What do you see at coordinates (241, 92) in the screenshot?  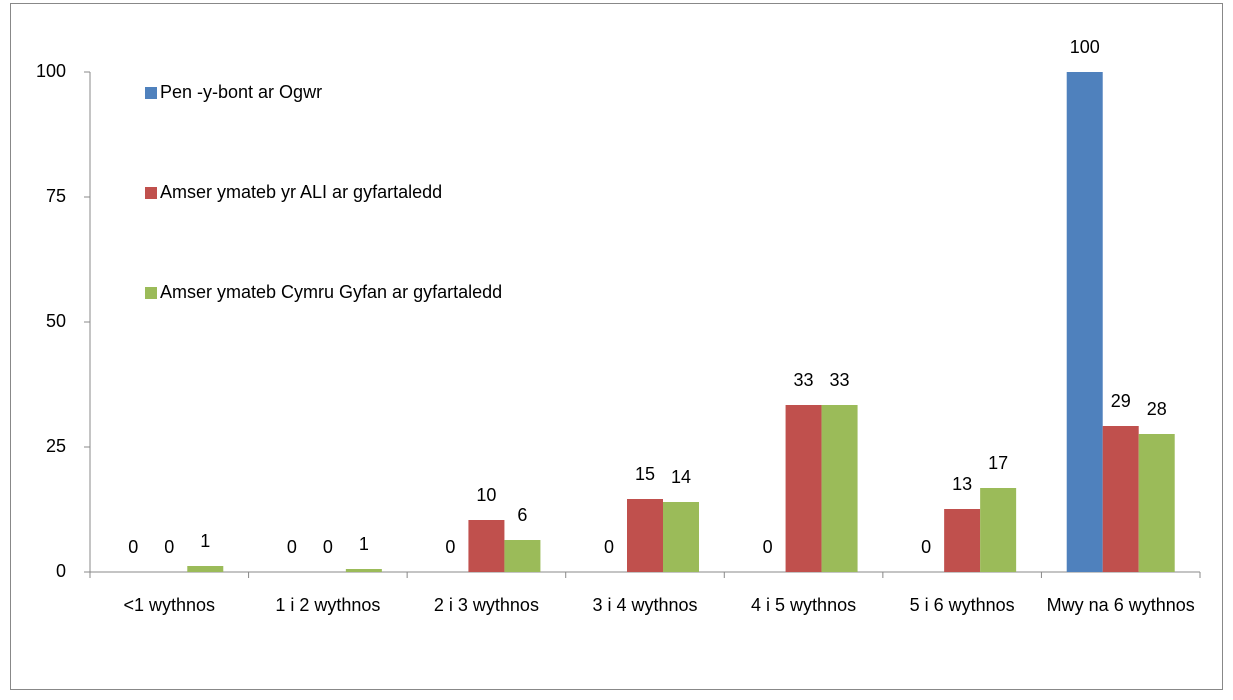 I see `legend-label: Pen -y-bont ar Ogwr` at bounding box center [241, 92].